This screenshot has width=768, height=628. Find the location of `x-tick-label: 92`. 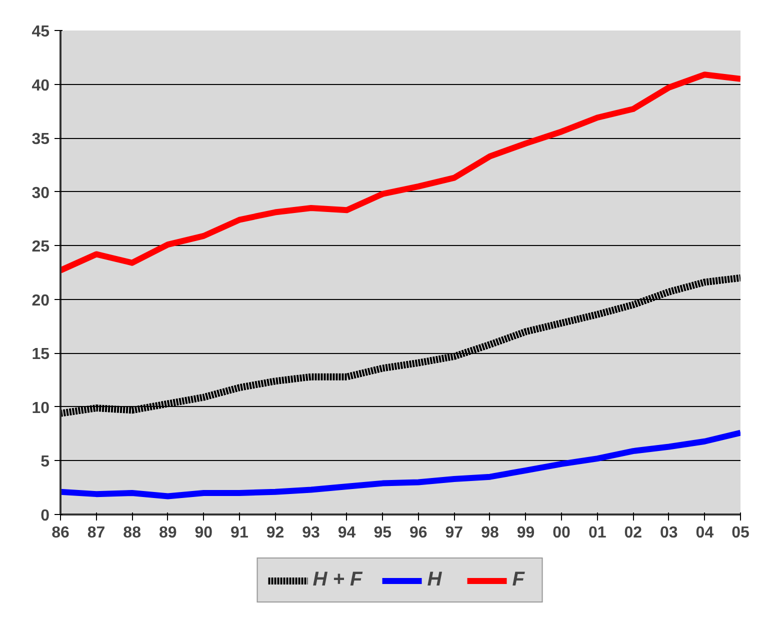

x-tick-label: 92 is located at coordinates (275, 533).